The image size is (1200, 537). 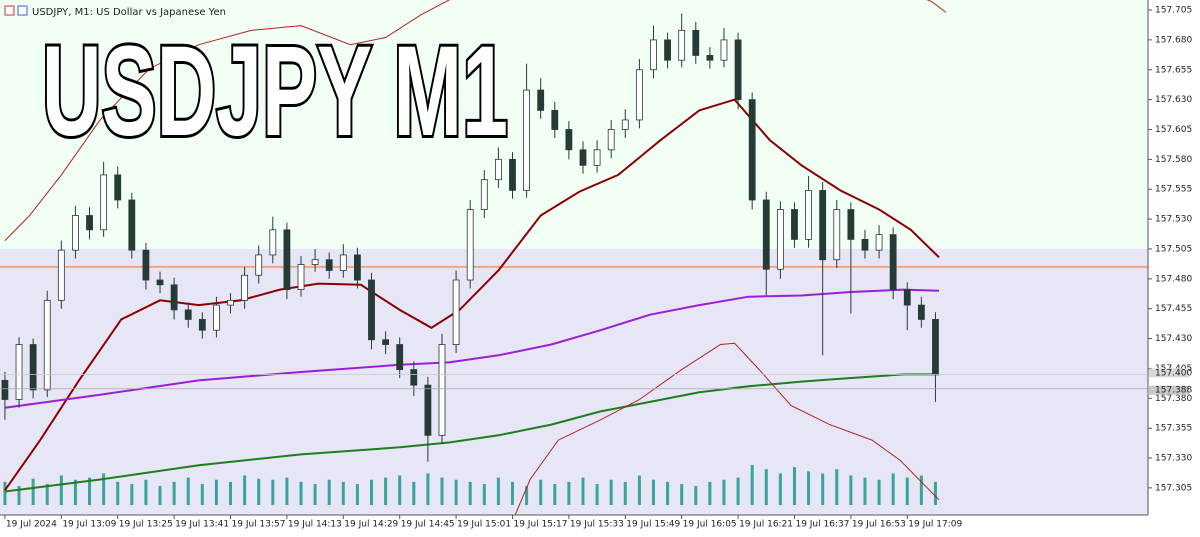 What do you see at coordinates (766, 525) in the screenshot?
I see `x-tick-label: 19 Jul 16:21` at bounding box center [766, 525].